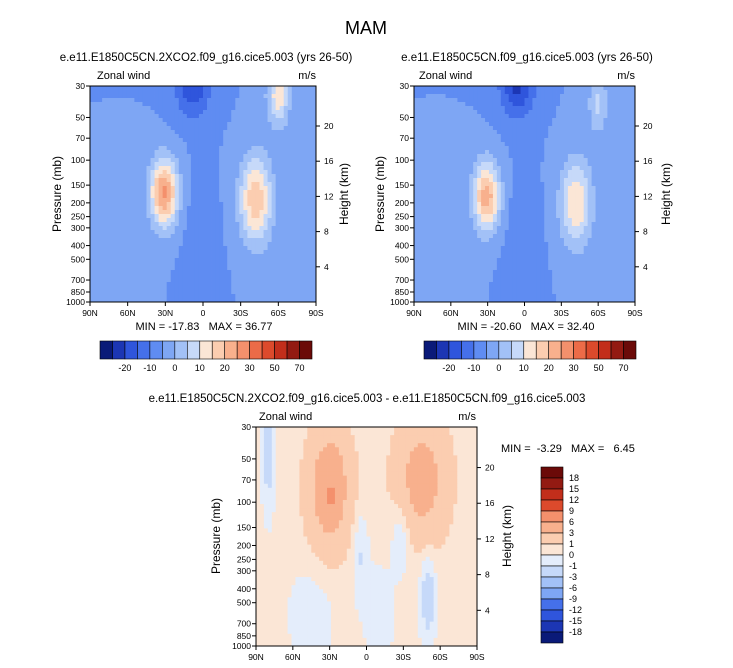  I want to click on x-tick-label: 60S, so click(278, 313).